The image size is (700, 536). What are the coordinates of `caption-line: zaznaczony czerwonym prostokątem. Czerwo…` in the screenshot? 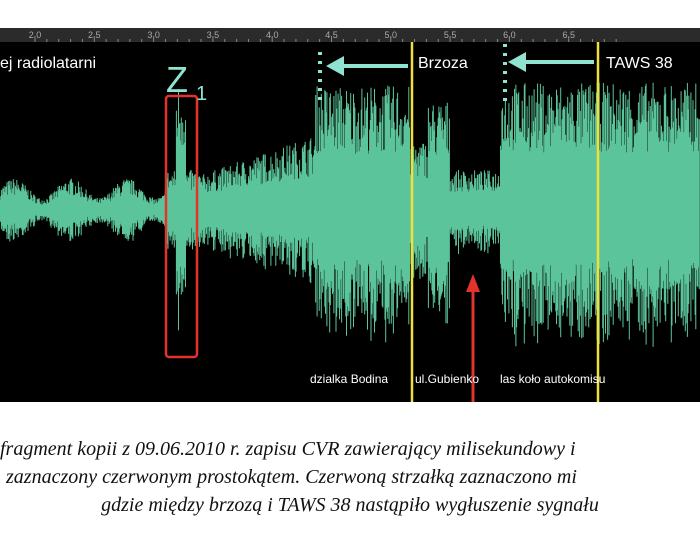 It's located at (291, 477).